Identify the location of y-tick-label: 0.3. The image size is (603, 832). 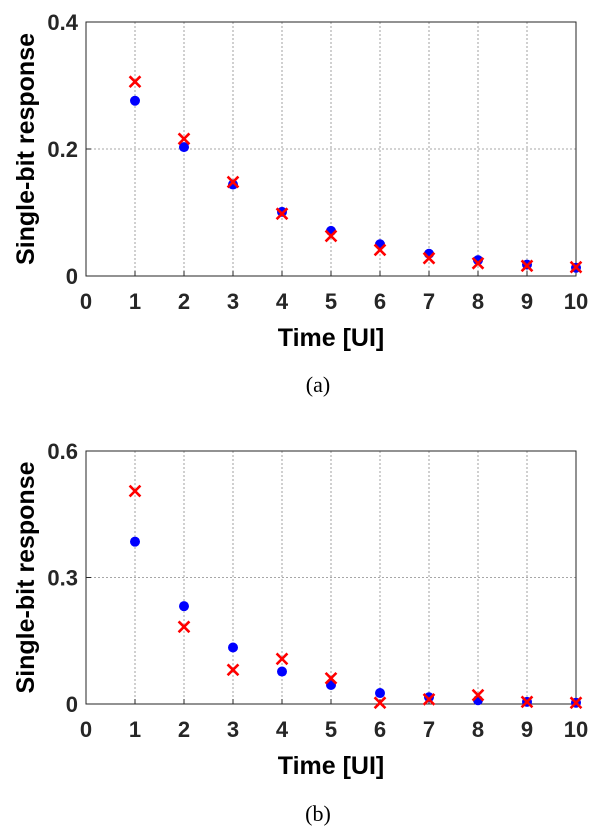
(62, 578).